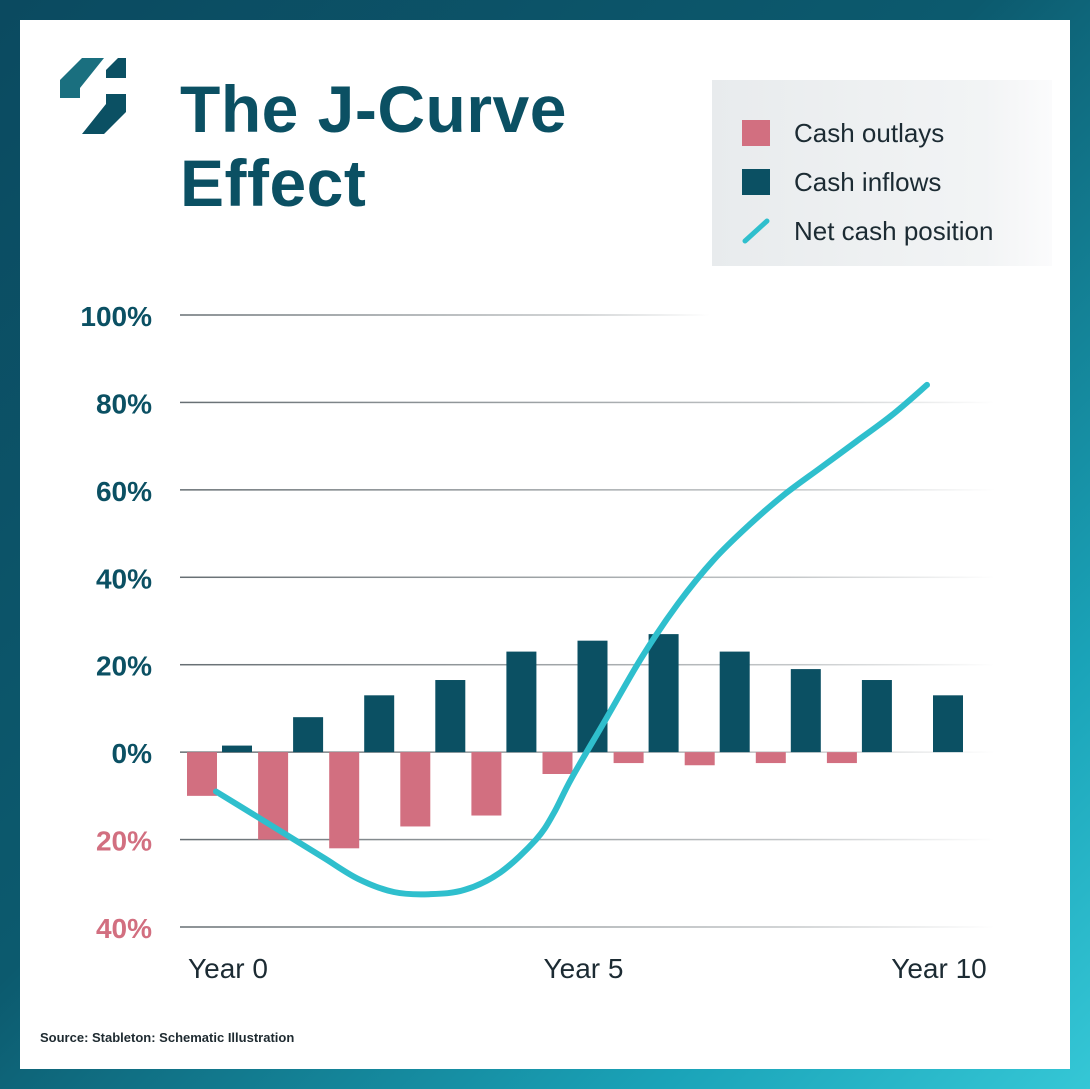  I want to click on y-tick-label-6: 20%, so click(124, 841).